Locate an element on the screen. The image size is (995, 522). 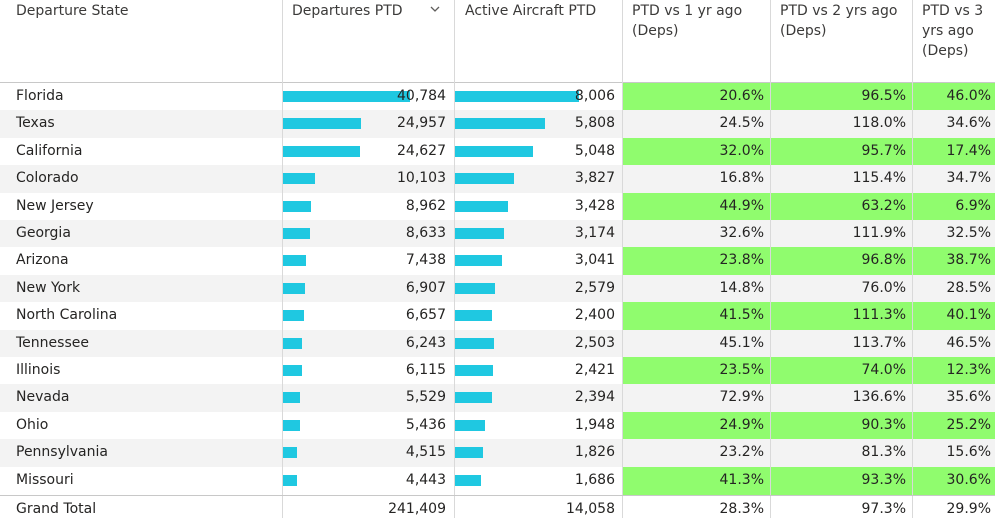
header-active-aircraft-ptd: Active Aircraft PTD is located at coordinates (531, 11).